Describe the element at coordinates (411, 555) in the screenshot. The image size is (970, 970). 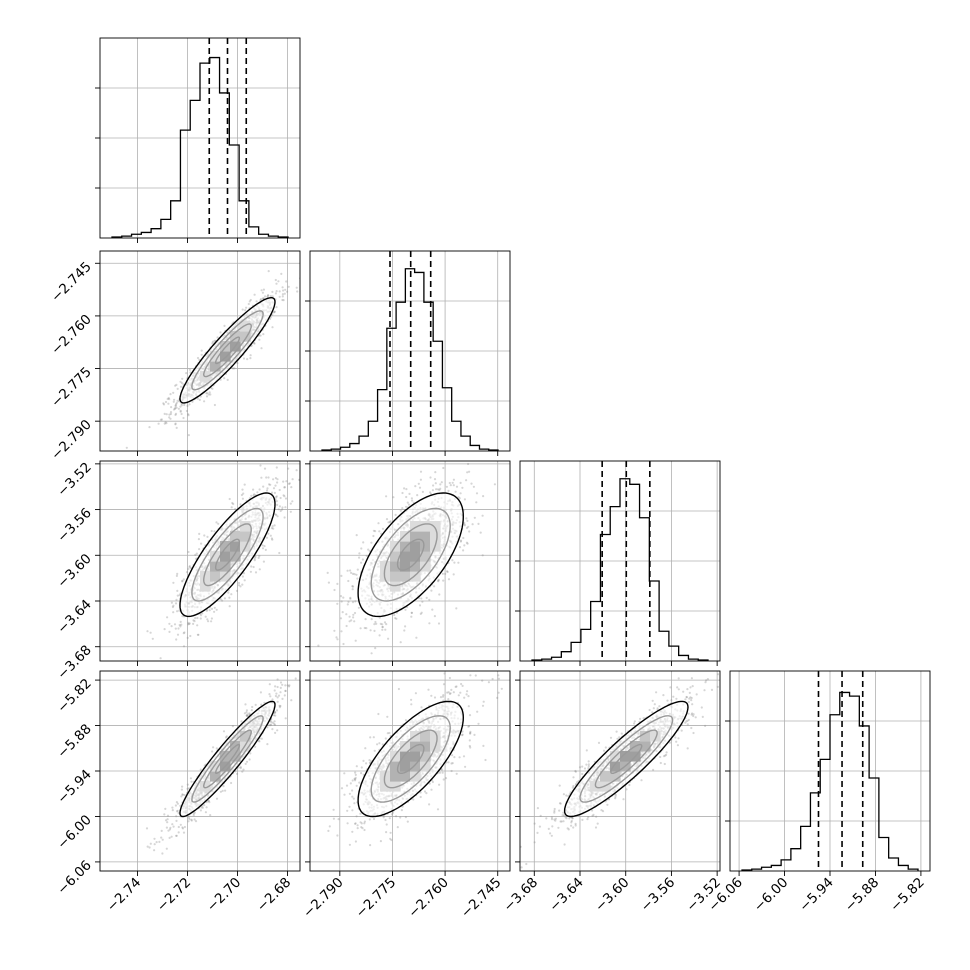
I see `contour-line` at that location.